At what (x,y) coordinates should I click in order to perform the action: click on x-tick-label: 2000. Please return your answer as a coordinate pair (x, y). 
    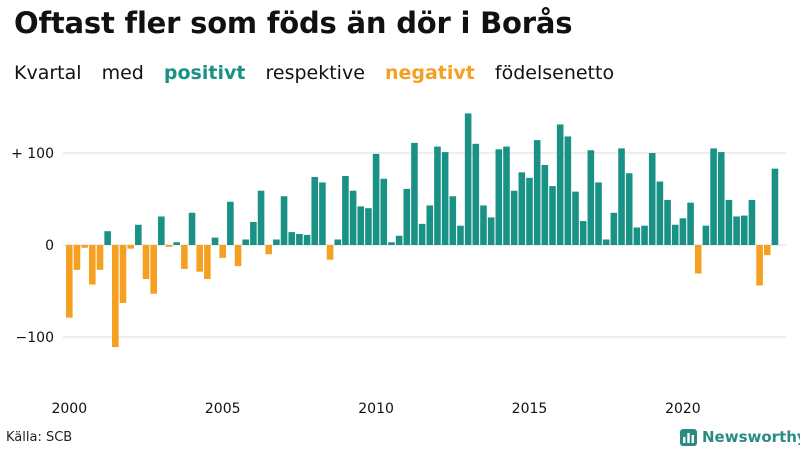
    Looking at the image, I should click on (69, 409).